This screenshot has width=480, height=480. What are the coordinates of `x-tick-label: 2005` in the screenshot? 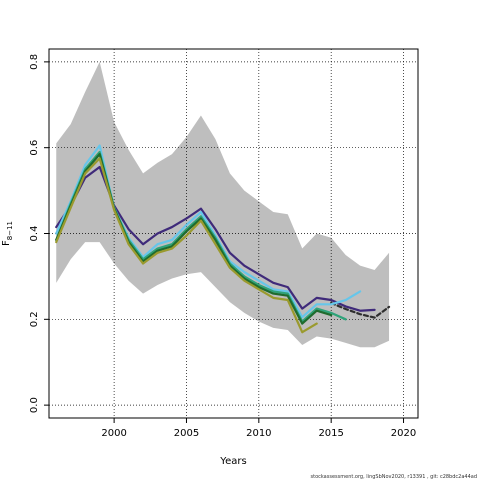 It's located at (186, 433).